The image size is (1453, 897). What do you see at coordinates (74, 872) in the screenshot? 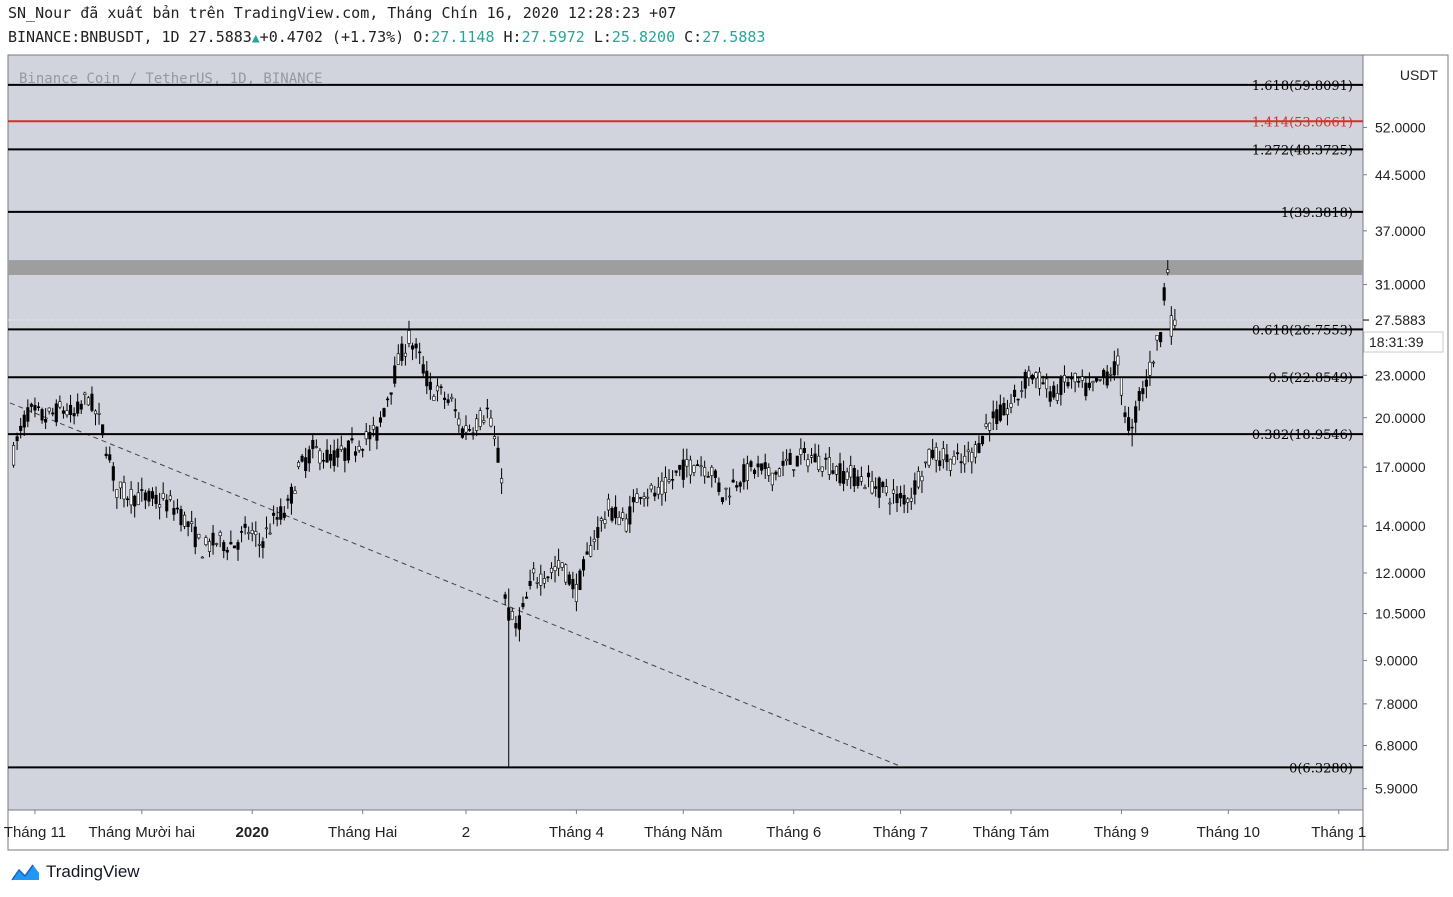
I see `tradingview-logo: TradingView` at bounding box center [74, 872].